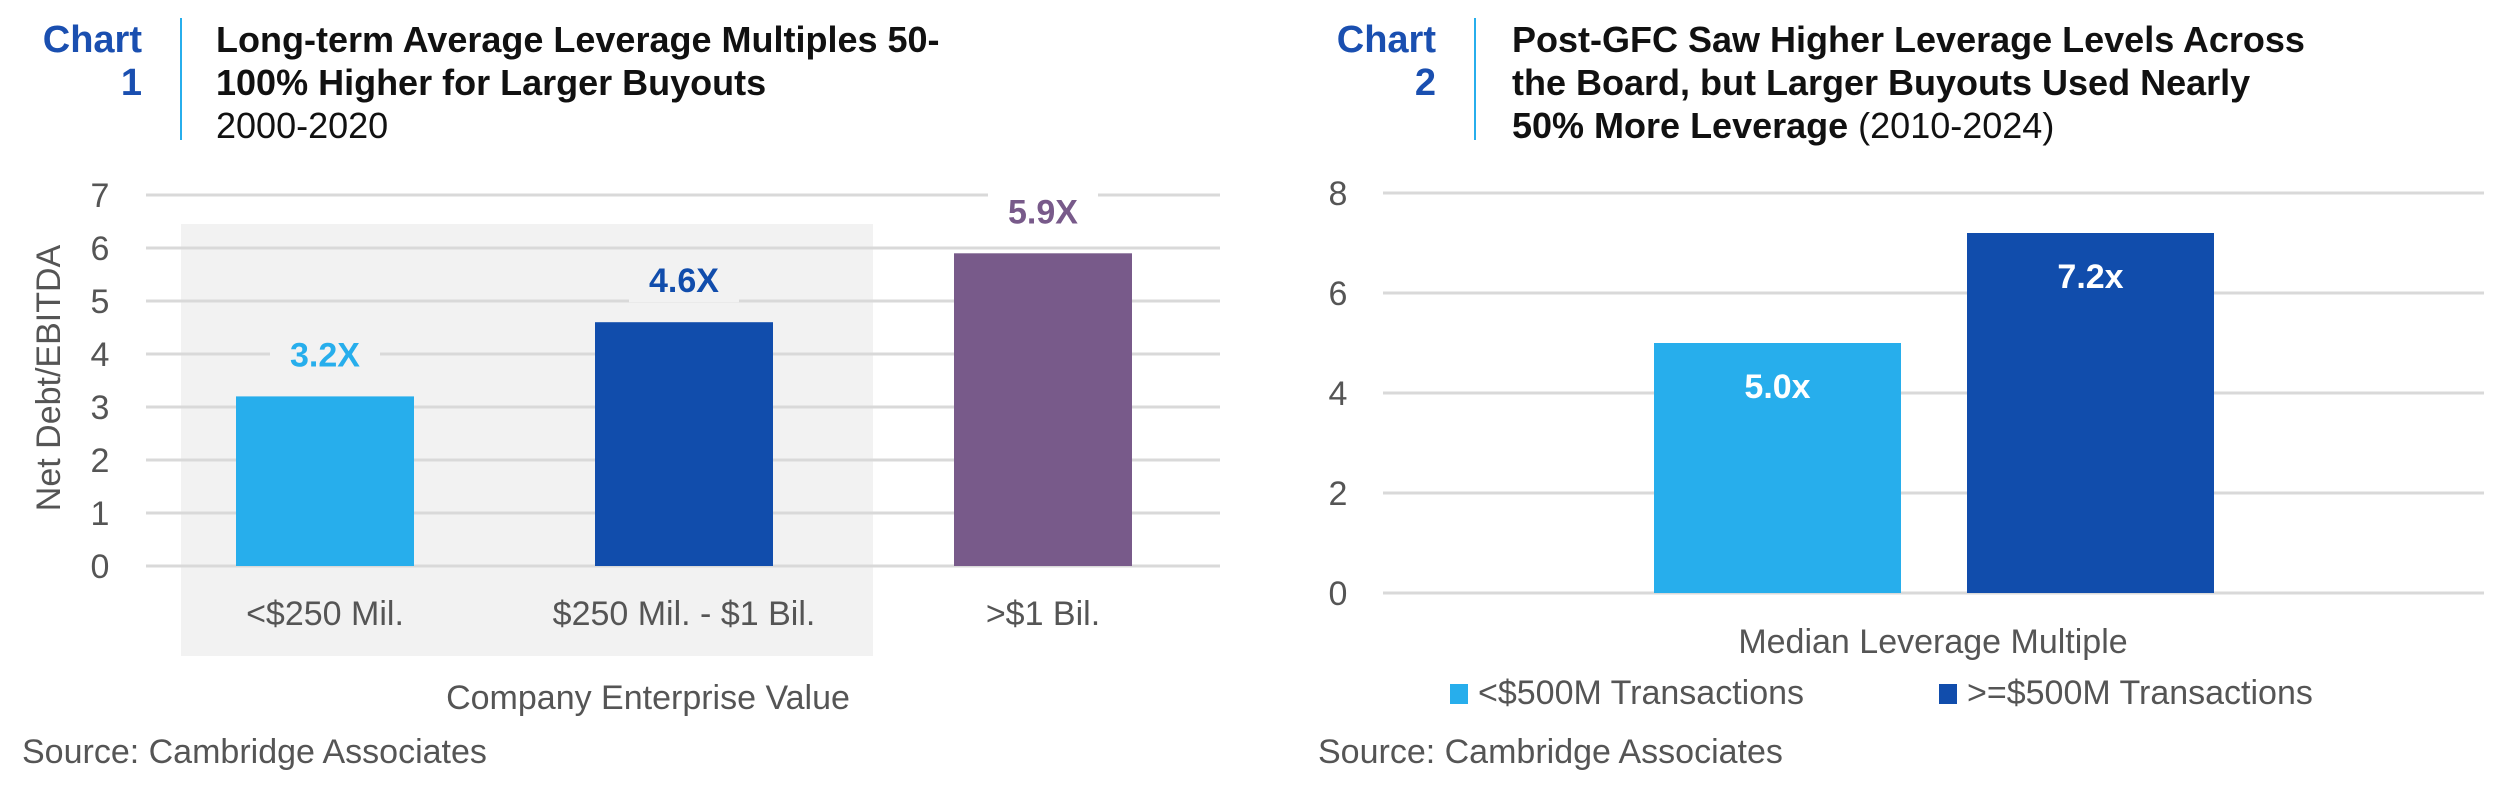  I want to click on data-label: 5.9X, so click(1043, 212).